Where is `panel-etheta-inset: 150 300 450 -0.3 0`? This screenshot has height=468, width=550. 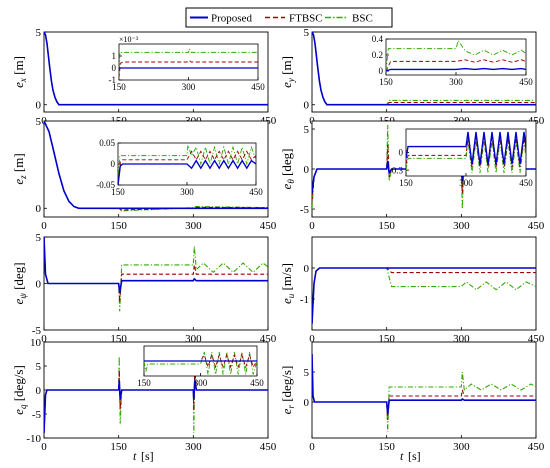 panel-etheta-inset: 150 300 450 -0.3 0 is located at coordinates (461, 158).